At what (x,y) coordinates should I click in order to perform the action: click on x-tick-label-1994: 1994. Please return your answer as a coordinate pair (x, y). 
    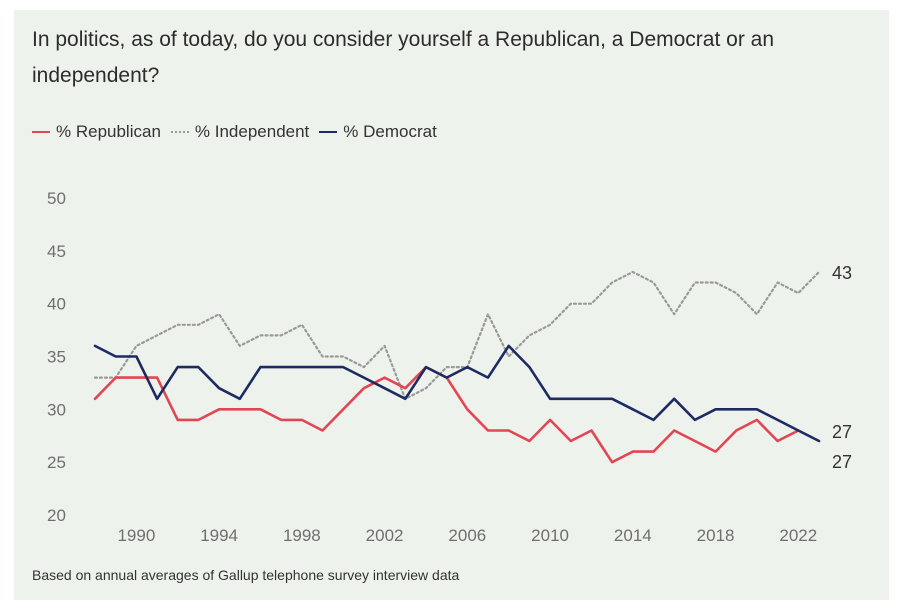
    Looking at the image, I should click on (219, 535).